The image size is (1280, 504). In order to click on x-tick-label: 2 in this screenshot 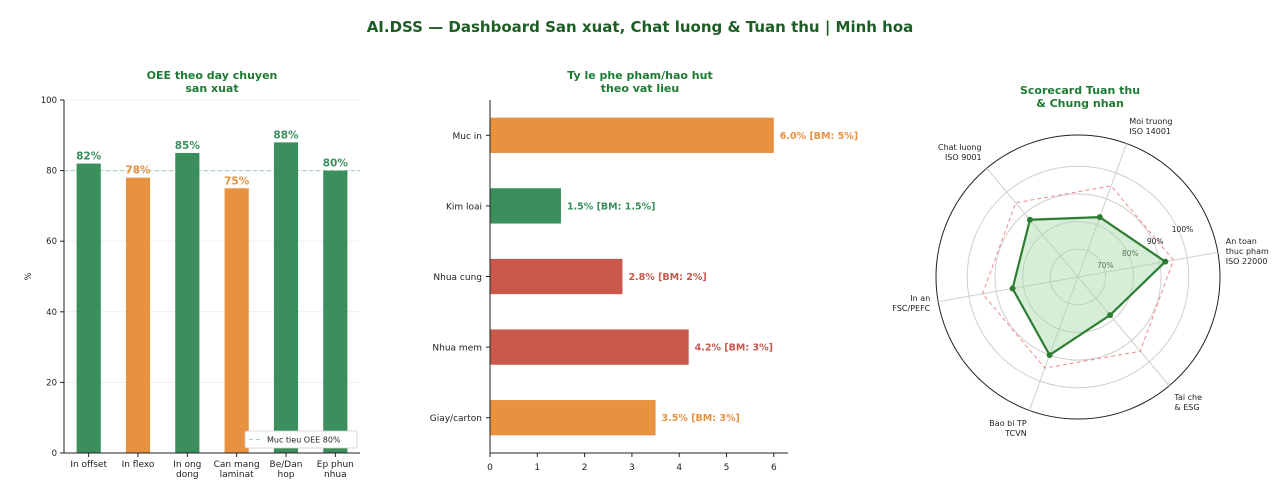, I will do `click(585, 468)`.